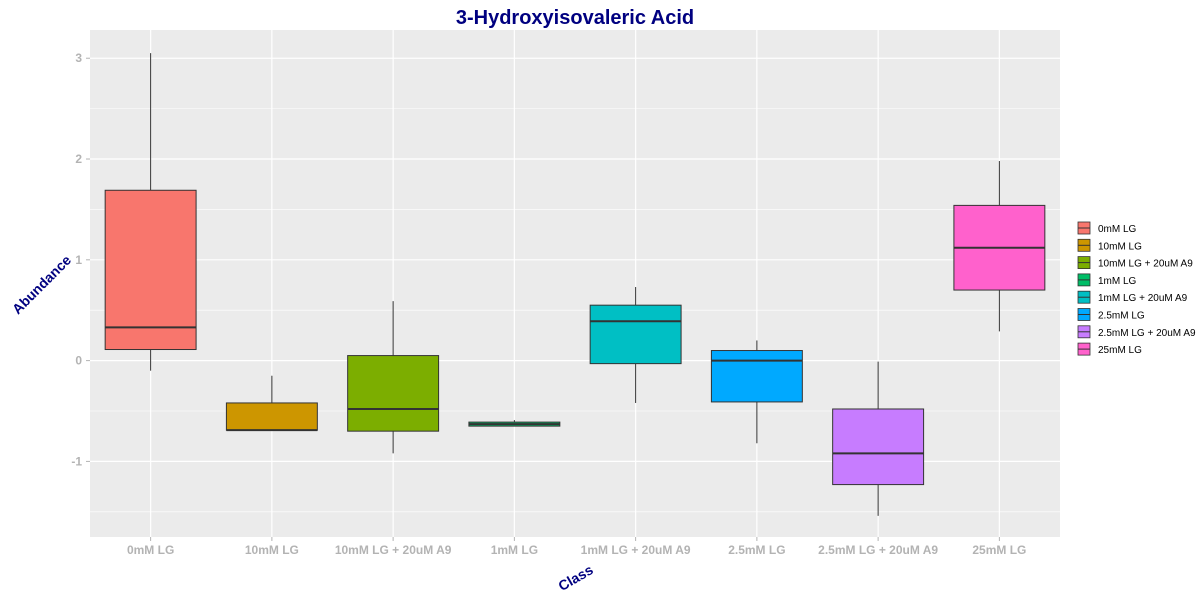 Image resolution: width=1200 pixels, height=600 pixels. Describe the element at coordinates (1120, 350) in the screenshot. I see `legend-label: 25mM LG` at that location.